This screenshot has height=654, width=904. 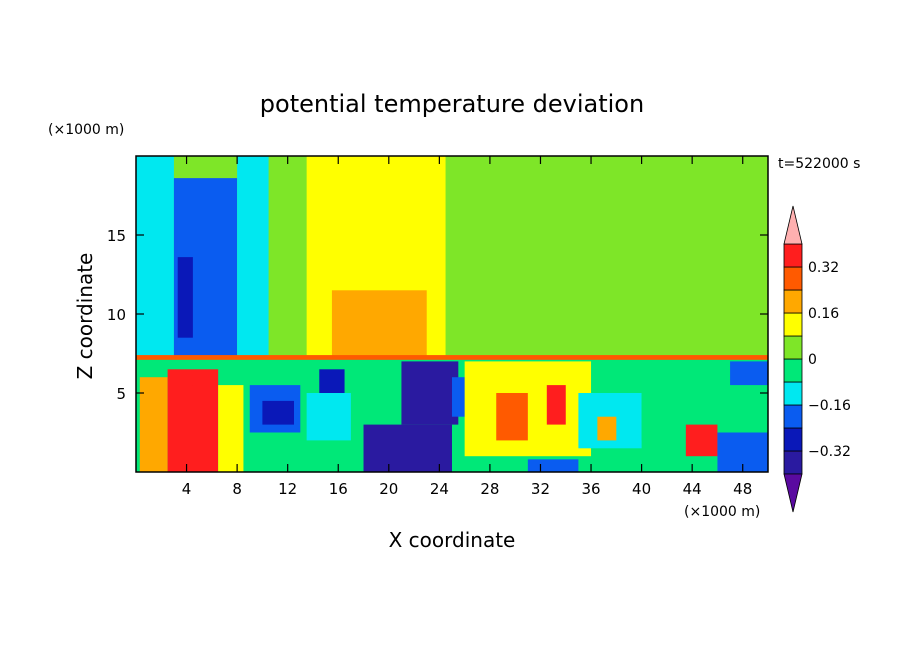 I want to click on x-tick-label: 4, so click(x=187, y=489).